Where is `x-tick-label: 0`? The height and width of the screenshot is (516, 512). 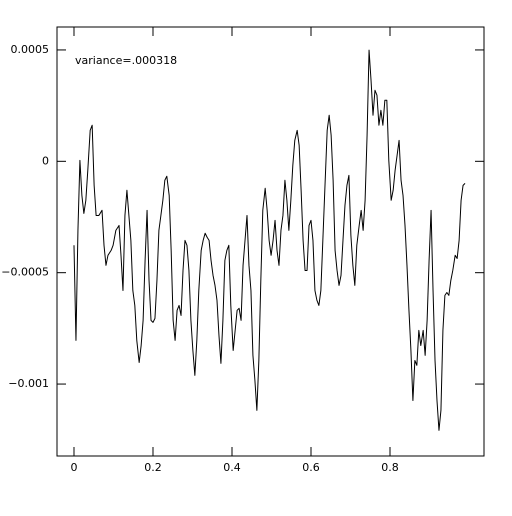 x-tick-label: 0 is located at coordinates (73, 467).